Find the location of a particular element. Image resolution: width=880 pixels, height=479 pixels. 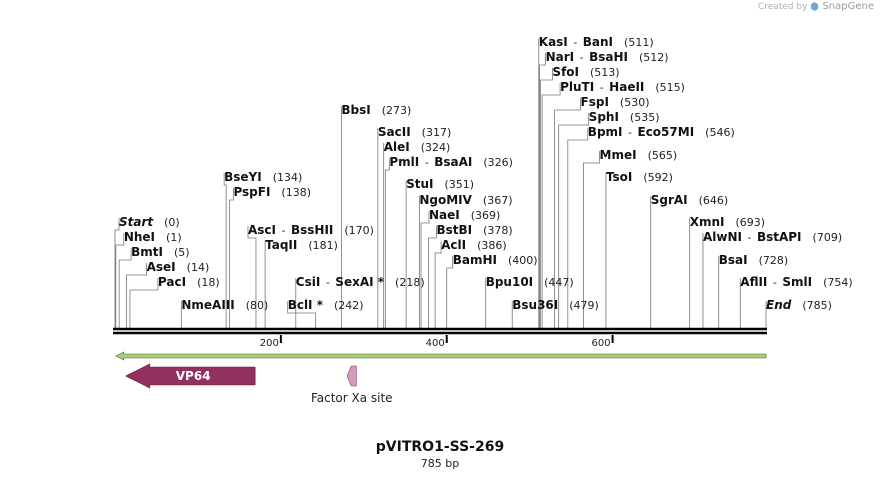

feature-factor-xa-site-arrow is located at coordinates (351, 376).